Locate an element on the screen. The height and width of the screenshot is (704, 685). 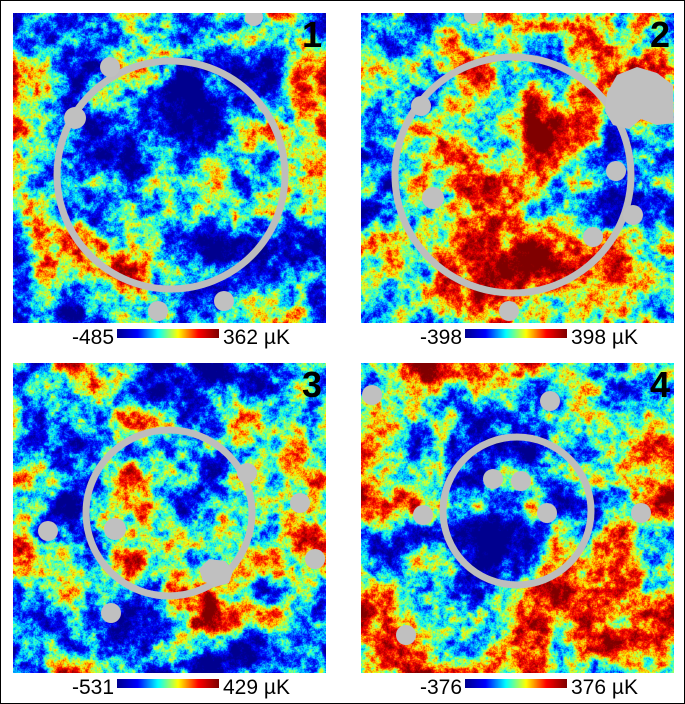
colorbar: -376 376 µK is located at coordinates (517, 687).